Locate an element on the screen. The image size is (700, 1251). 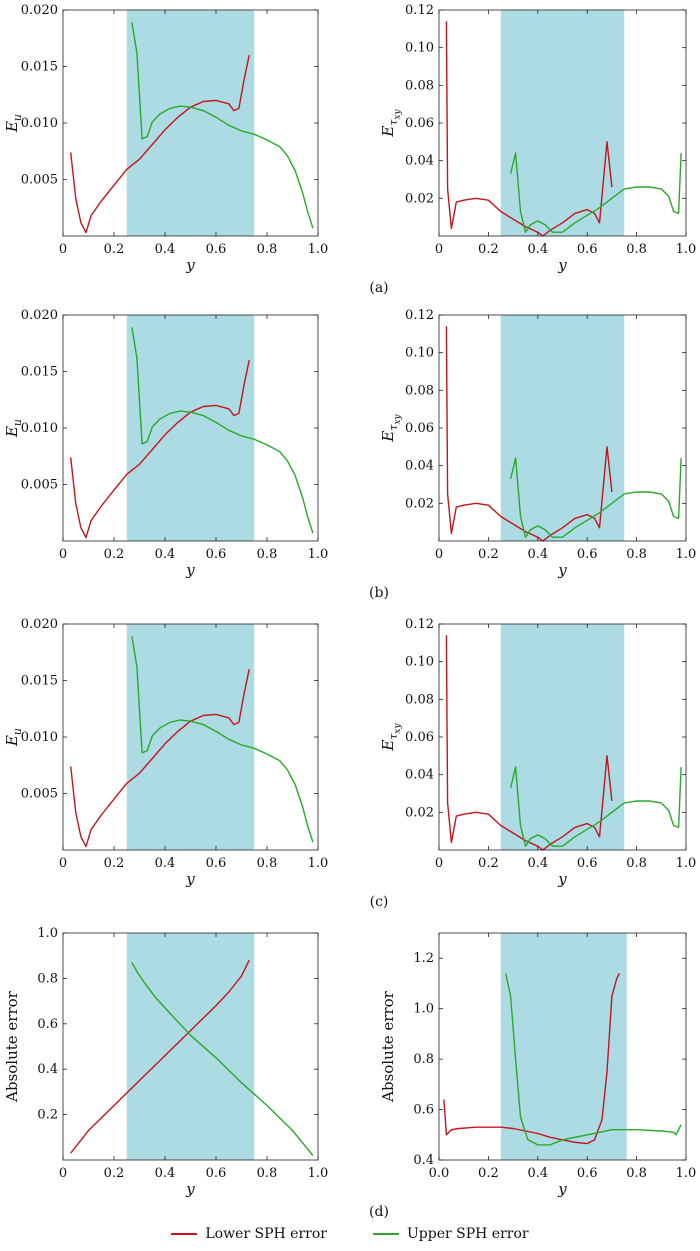
chart-panel-1: 0 0.2 0.4 0.6 0.8 1.0 0.005 0.010 0.015 0.020 y Eu is located at coordinates (165, 138).